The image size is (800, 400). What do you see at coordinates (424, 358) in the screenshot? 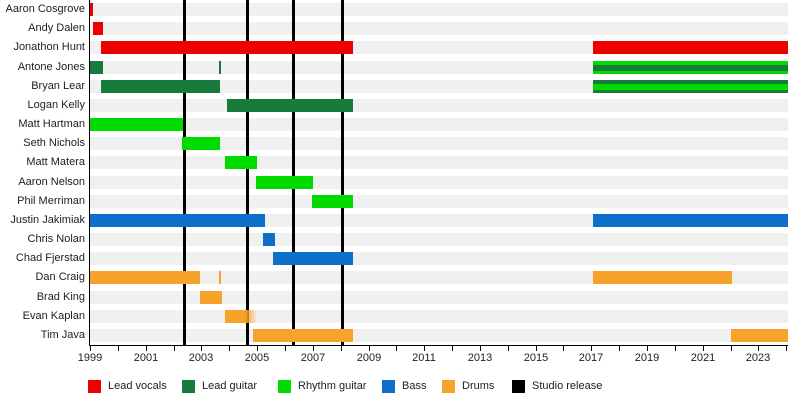
I see `axis-year-label: 2011` at bounding box center [424, 358].